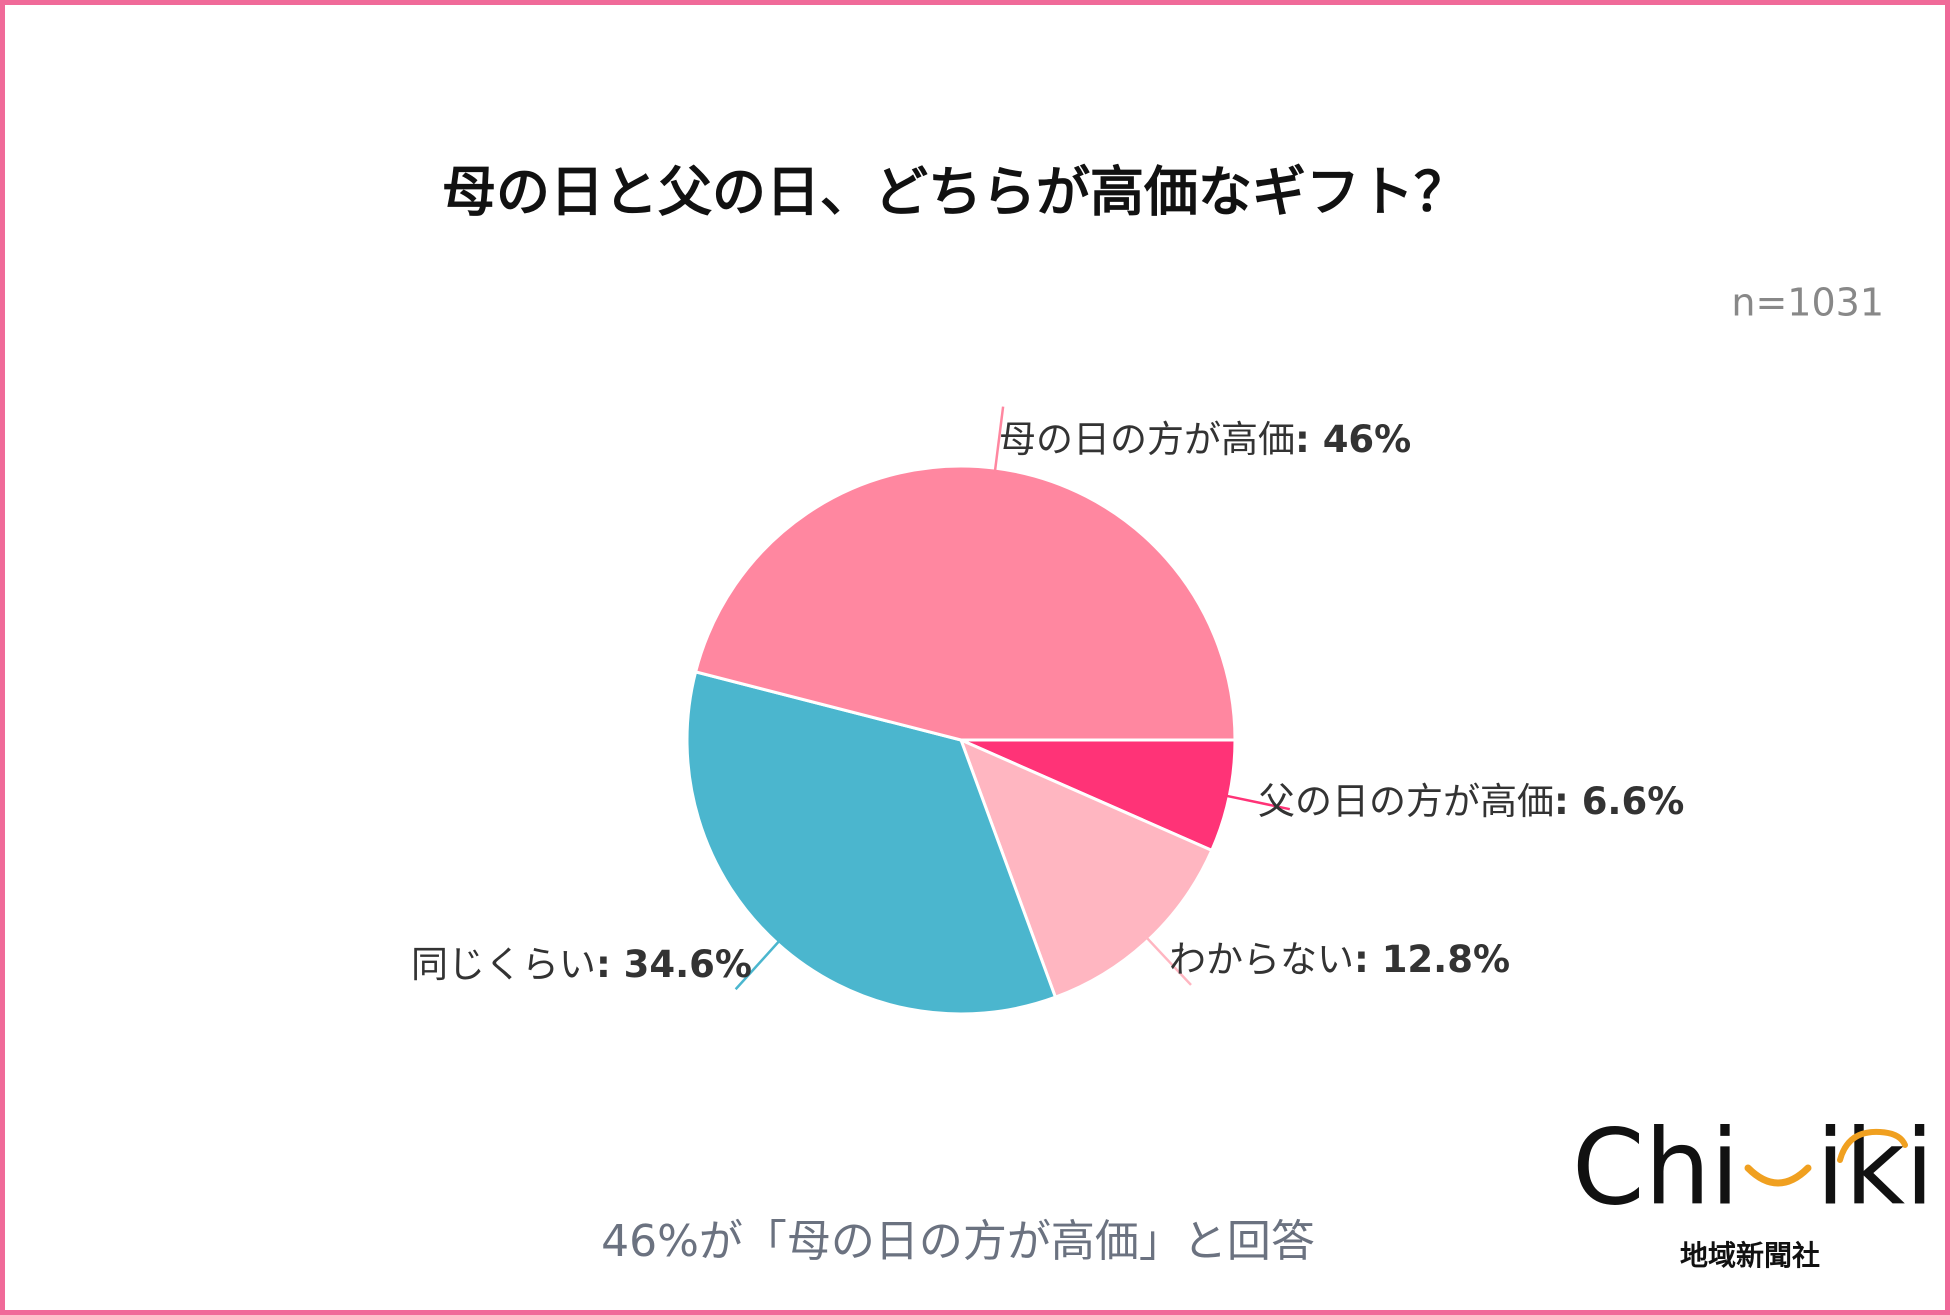 The image size is (1950, 1315). Describe the element at coordinates (1750, 1255) in the screenshot. I see `logo-company: 地域新聞社` at that location.